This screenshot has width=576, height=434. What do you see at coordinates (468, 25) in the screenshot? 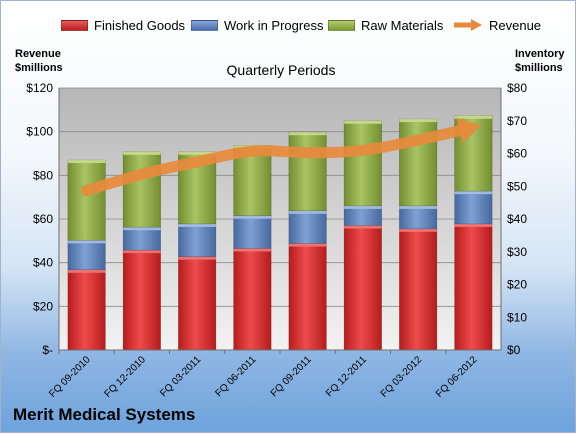
I see `legend-arrow-revenue` at bounding box center [468, 25].